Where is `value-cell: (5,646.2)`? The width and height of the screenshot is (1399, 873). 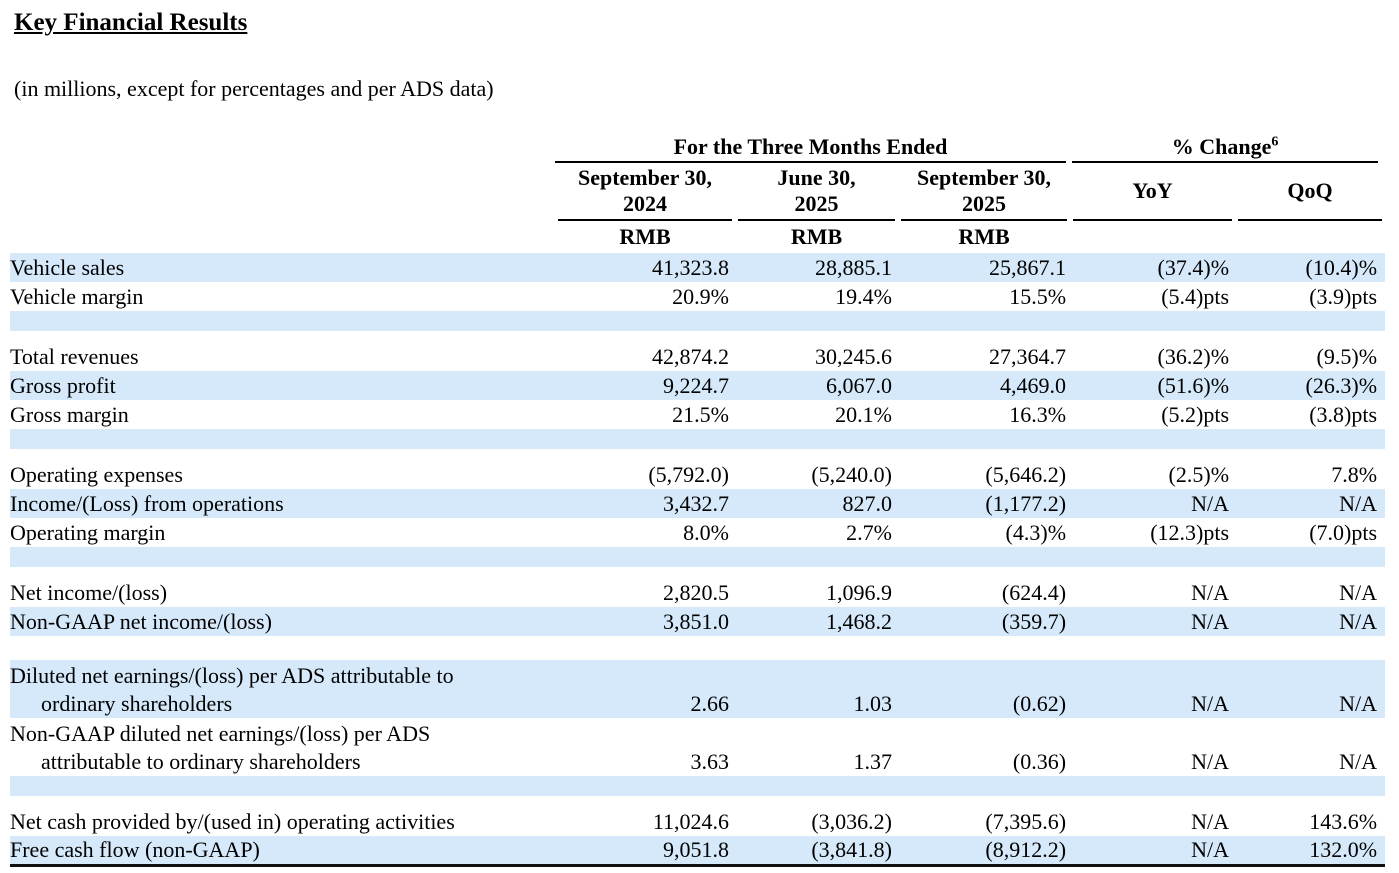 value-cell: (5,646.2) is located at coordinates (1026, 474).